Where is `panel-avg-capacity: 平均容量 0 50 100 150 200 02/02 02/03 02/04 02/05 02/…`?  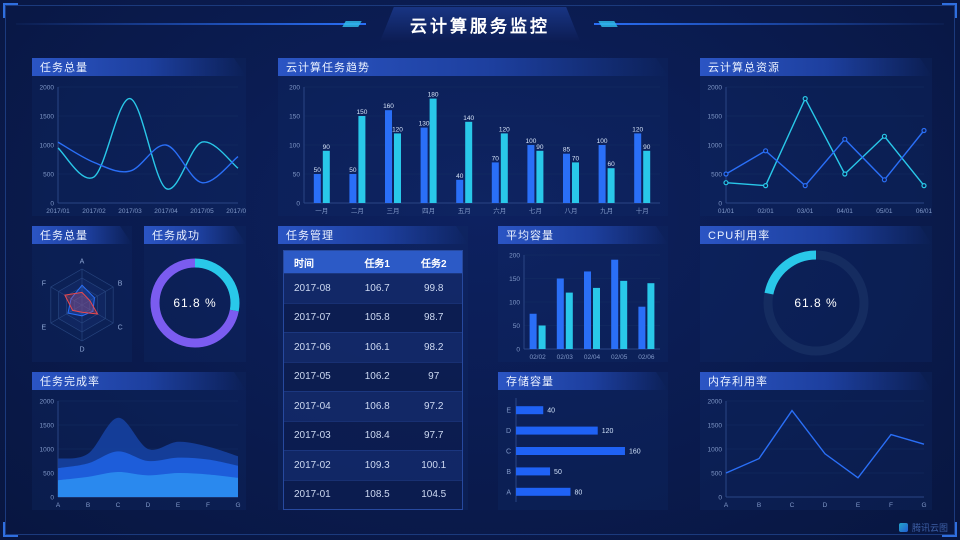
panel-avg-capacity: 平均容量 0 50 100 150 200 02/02 02/03 02/04 02/05 02/… is located at coordinates (583, 294).